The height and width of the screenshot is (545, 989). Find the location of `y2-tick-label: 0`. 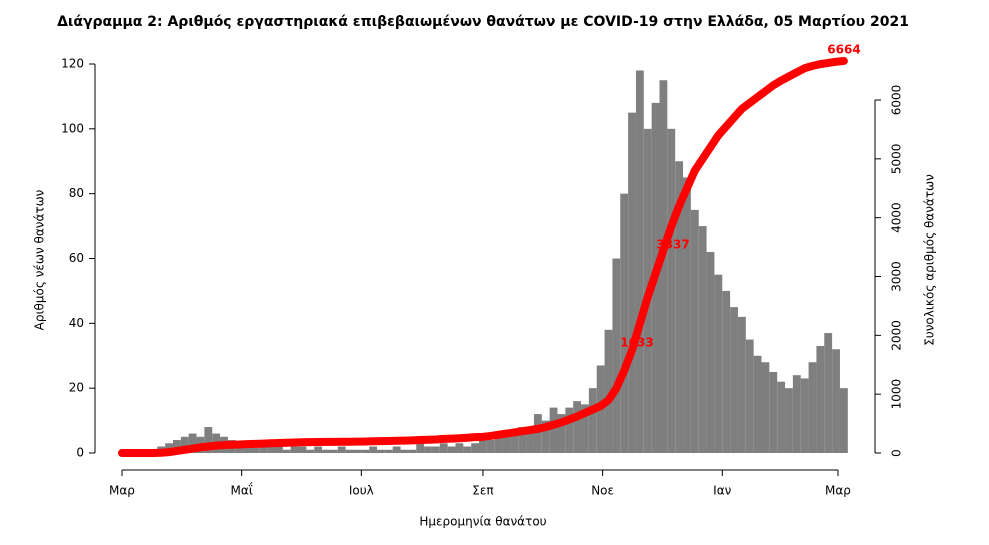

y2-tick-label: 0 is located at coordinates (897, 453).